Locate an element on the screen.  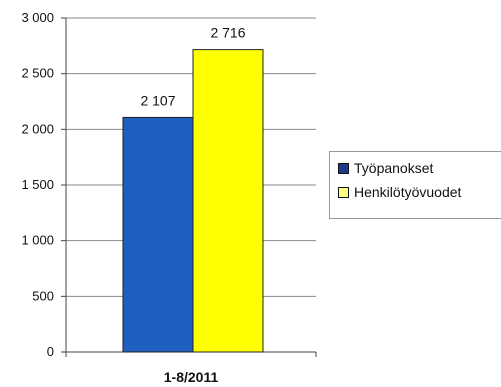
legend-label-series-2: Henkilötyövuodet is located at coordinates (408, 192).